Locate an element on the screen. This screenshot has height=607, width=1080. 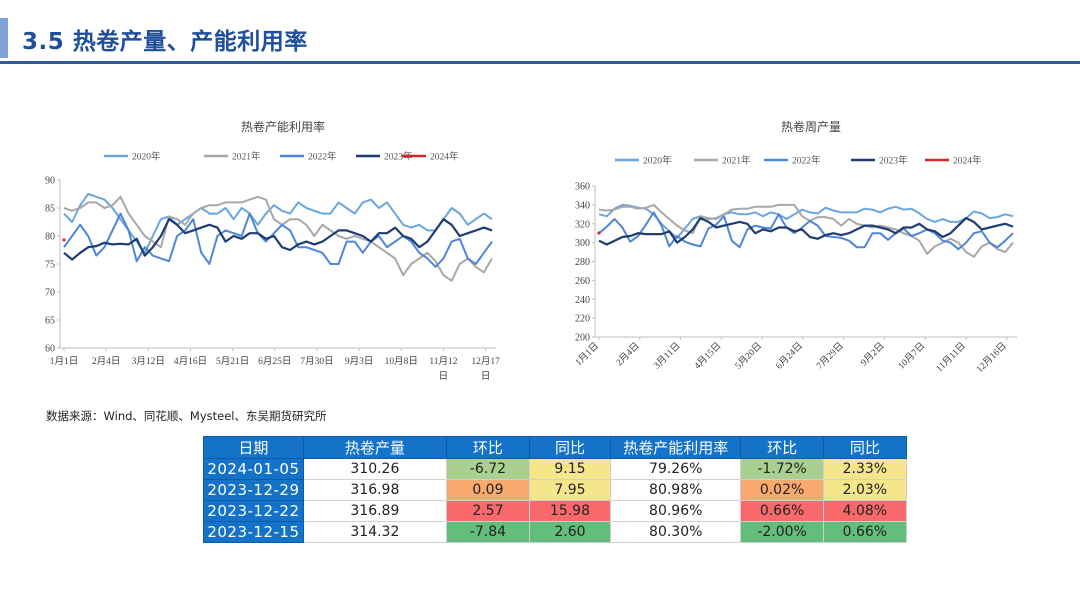
utilization-y-tick-label-75: 75 is located at coordinates (50, 265).